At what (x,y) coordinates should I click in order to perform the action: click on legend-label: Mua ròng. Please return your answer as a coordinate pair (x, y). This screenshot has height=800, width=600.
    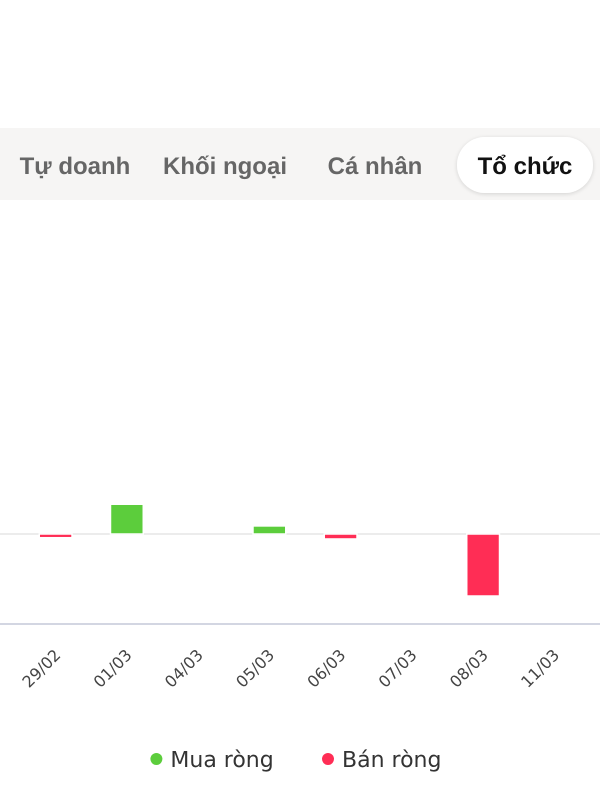
    Looking at the image, I should click on (222, 760).